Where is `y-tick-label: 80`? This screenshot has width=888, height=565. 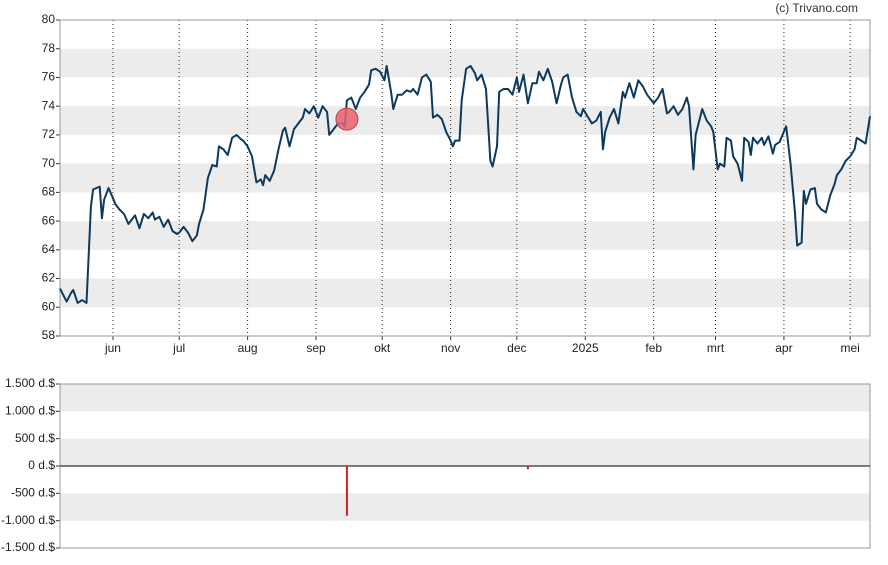
y-tick-label: 80 is located at coordinates (49, 19).